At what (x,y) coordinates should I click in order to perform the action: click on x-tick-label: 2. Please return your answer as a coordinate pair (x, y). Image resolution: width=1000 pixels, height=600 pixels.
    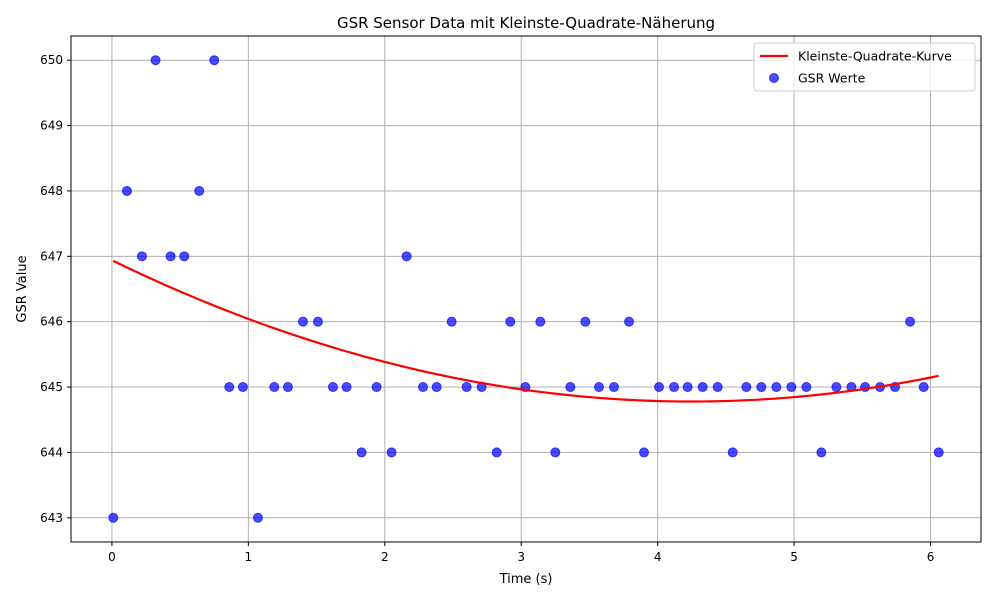
    Looking at the image, I should click on (385, 557).